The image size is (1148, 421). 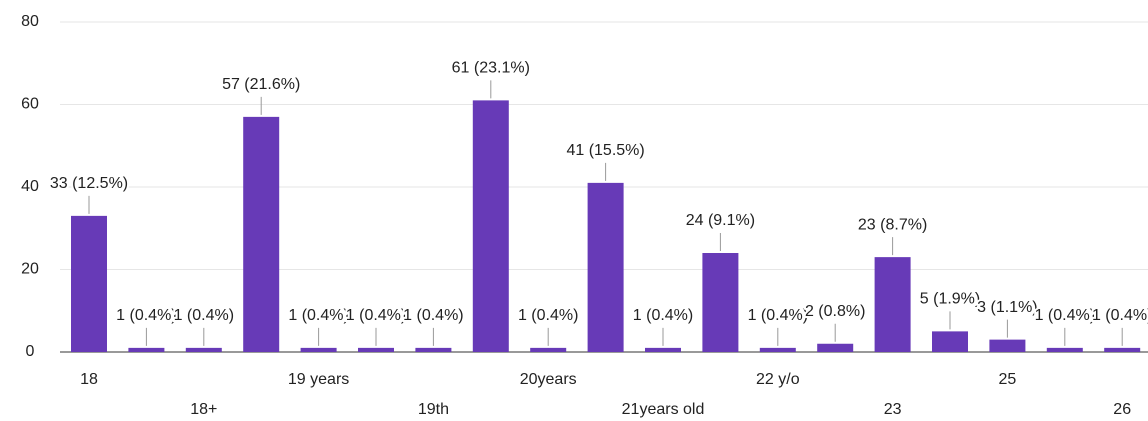 What do you see at coordinates (89, 379) in the screenshot?
I see `x-tick-label: 18` at bounding box center [89, 379].